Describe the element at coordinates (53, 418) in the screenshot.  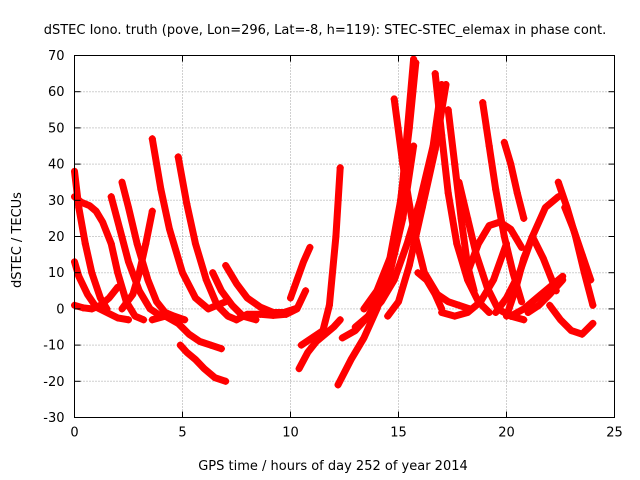
I see `y-tick-label: -30` at that location.